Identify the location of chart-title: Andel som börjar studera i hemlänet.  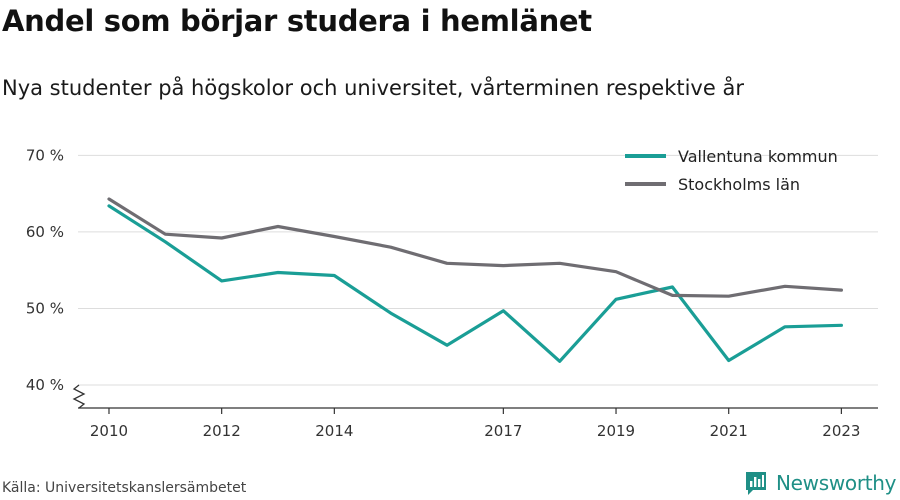
(297, 21).